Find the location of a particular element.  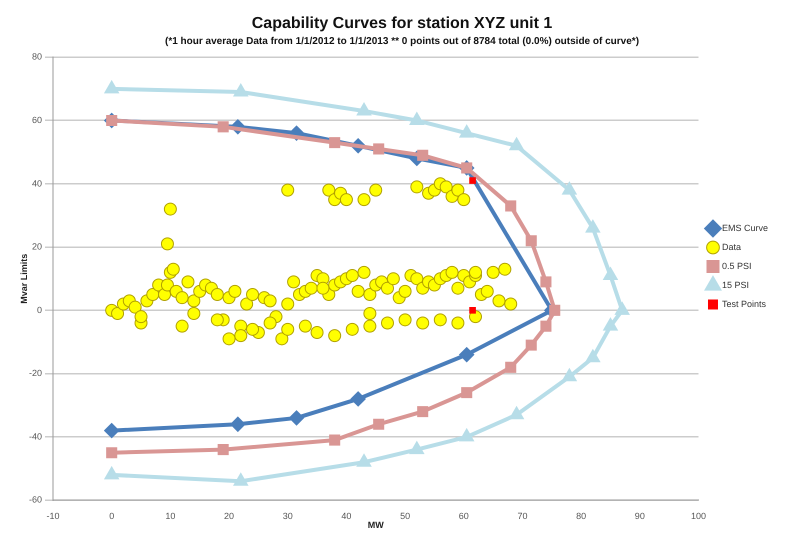

y-tick-label: 20 is located at coordinates (37, 247).